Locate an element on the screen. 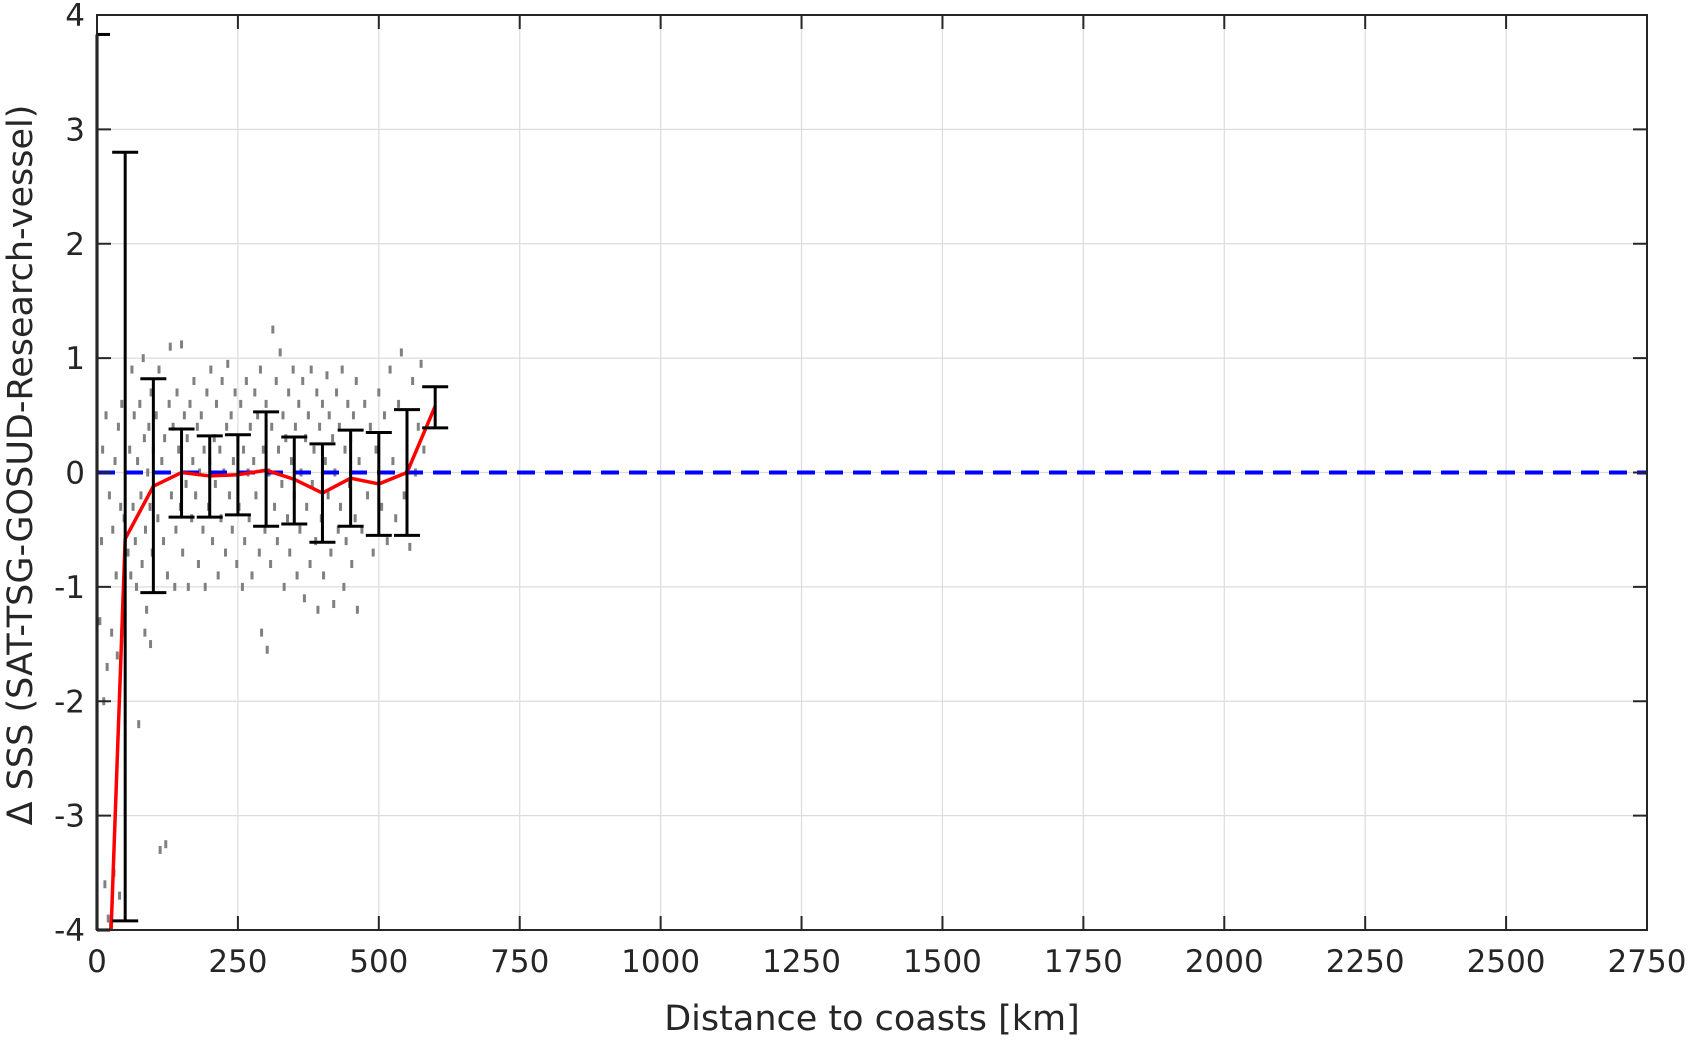 This screenshot has height=1040, width=1693. x-tick-label: 1500 is located at coordinates (942, 962).